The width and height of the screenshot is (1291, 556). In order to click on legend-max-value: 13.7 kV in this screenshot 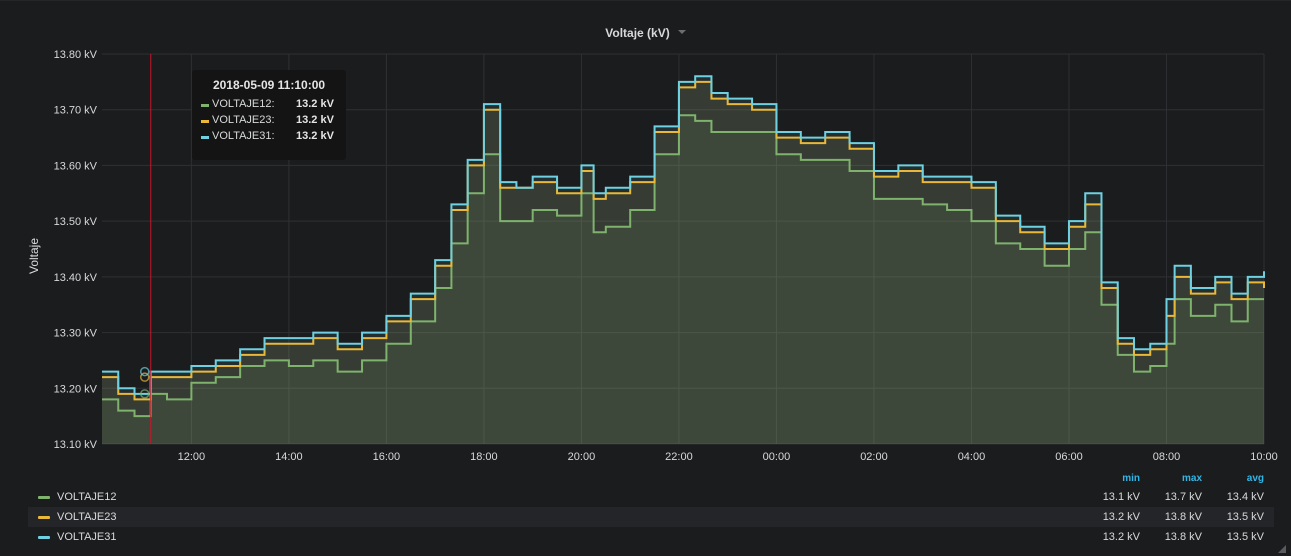, I will do `click(1183, 497)`.